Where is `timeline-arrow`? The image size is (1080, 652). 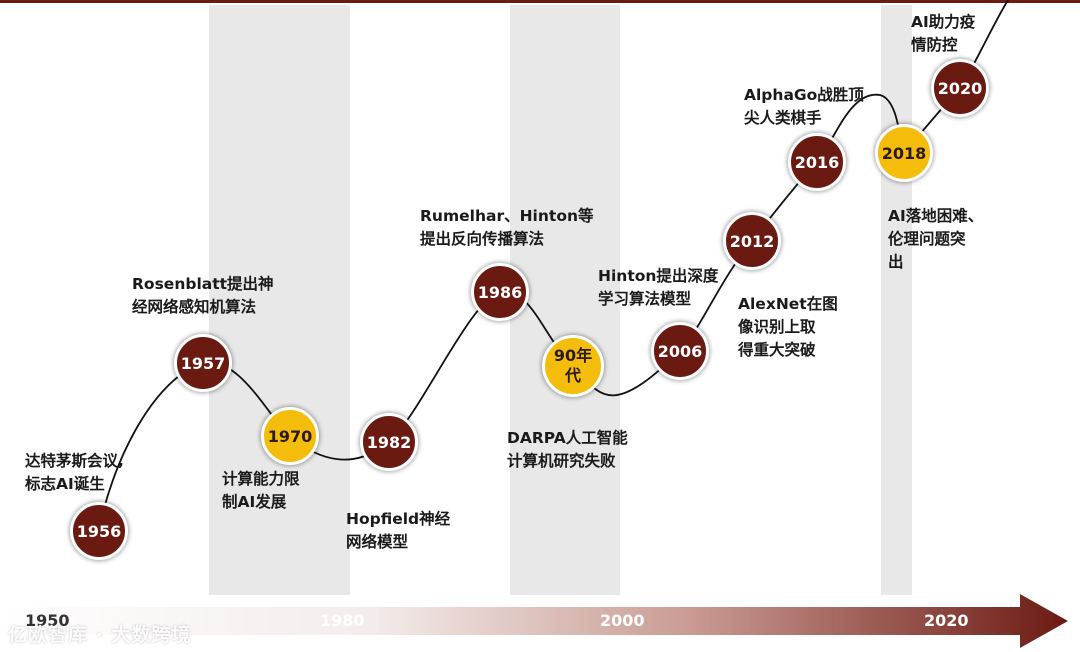 timeline-arrow is located at coordinates (534, 621).